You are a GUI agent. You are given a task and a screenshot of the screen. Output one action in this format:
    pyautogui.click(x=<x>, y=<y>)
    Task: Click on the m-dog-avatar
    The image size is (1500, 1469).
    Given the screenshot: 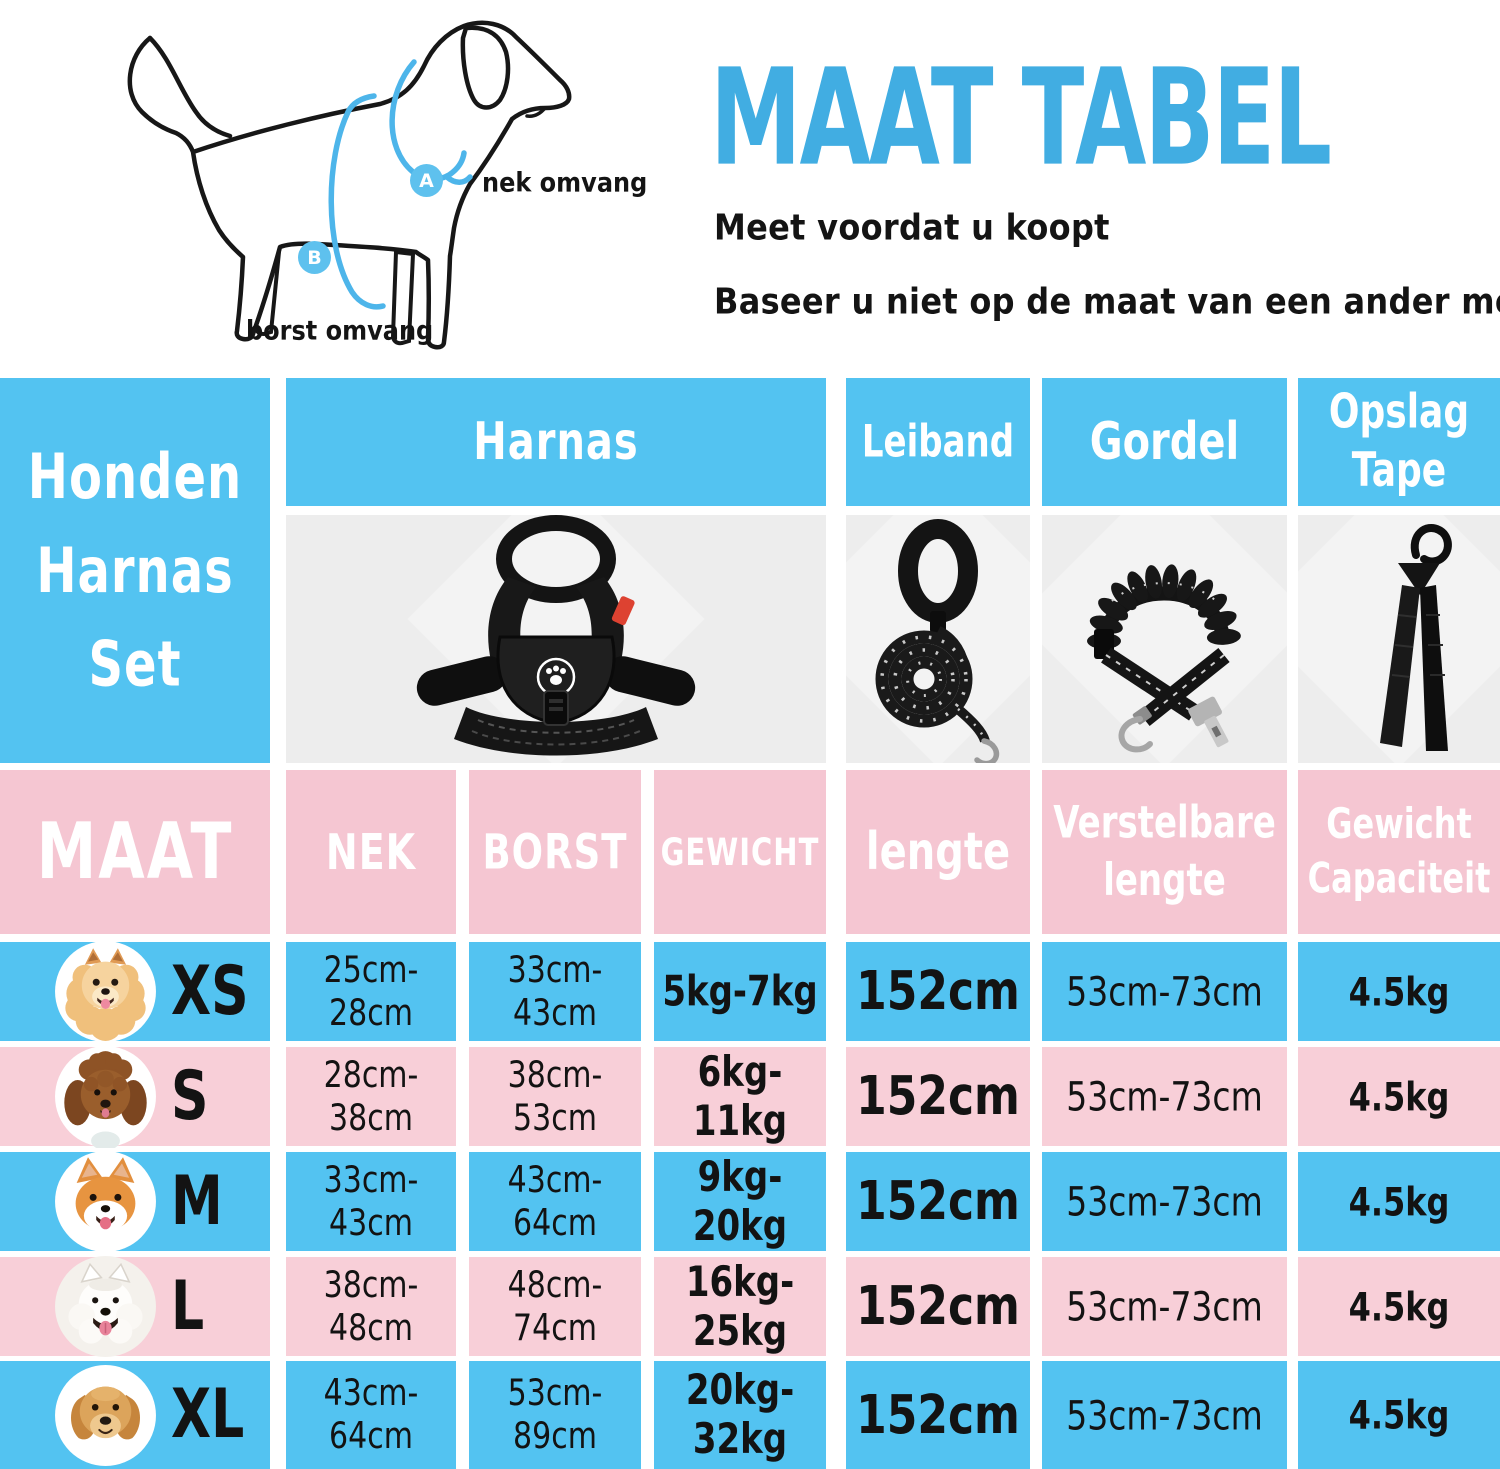 What is the action you would take?
    pyautogui.click(x=105, y=1201)
    